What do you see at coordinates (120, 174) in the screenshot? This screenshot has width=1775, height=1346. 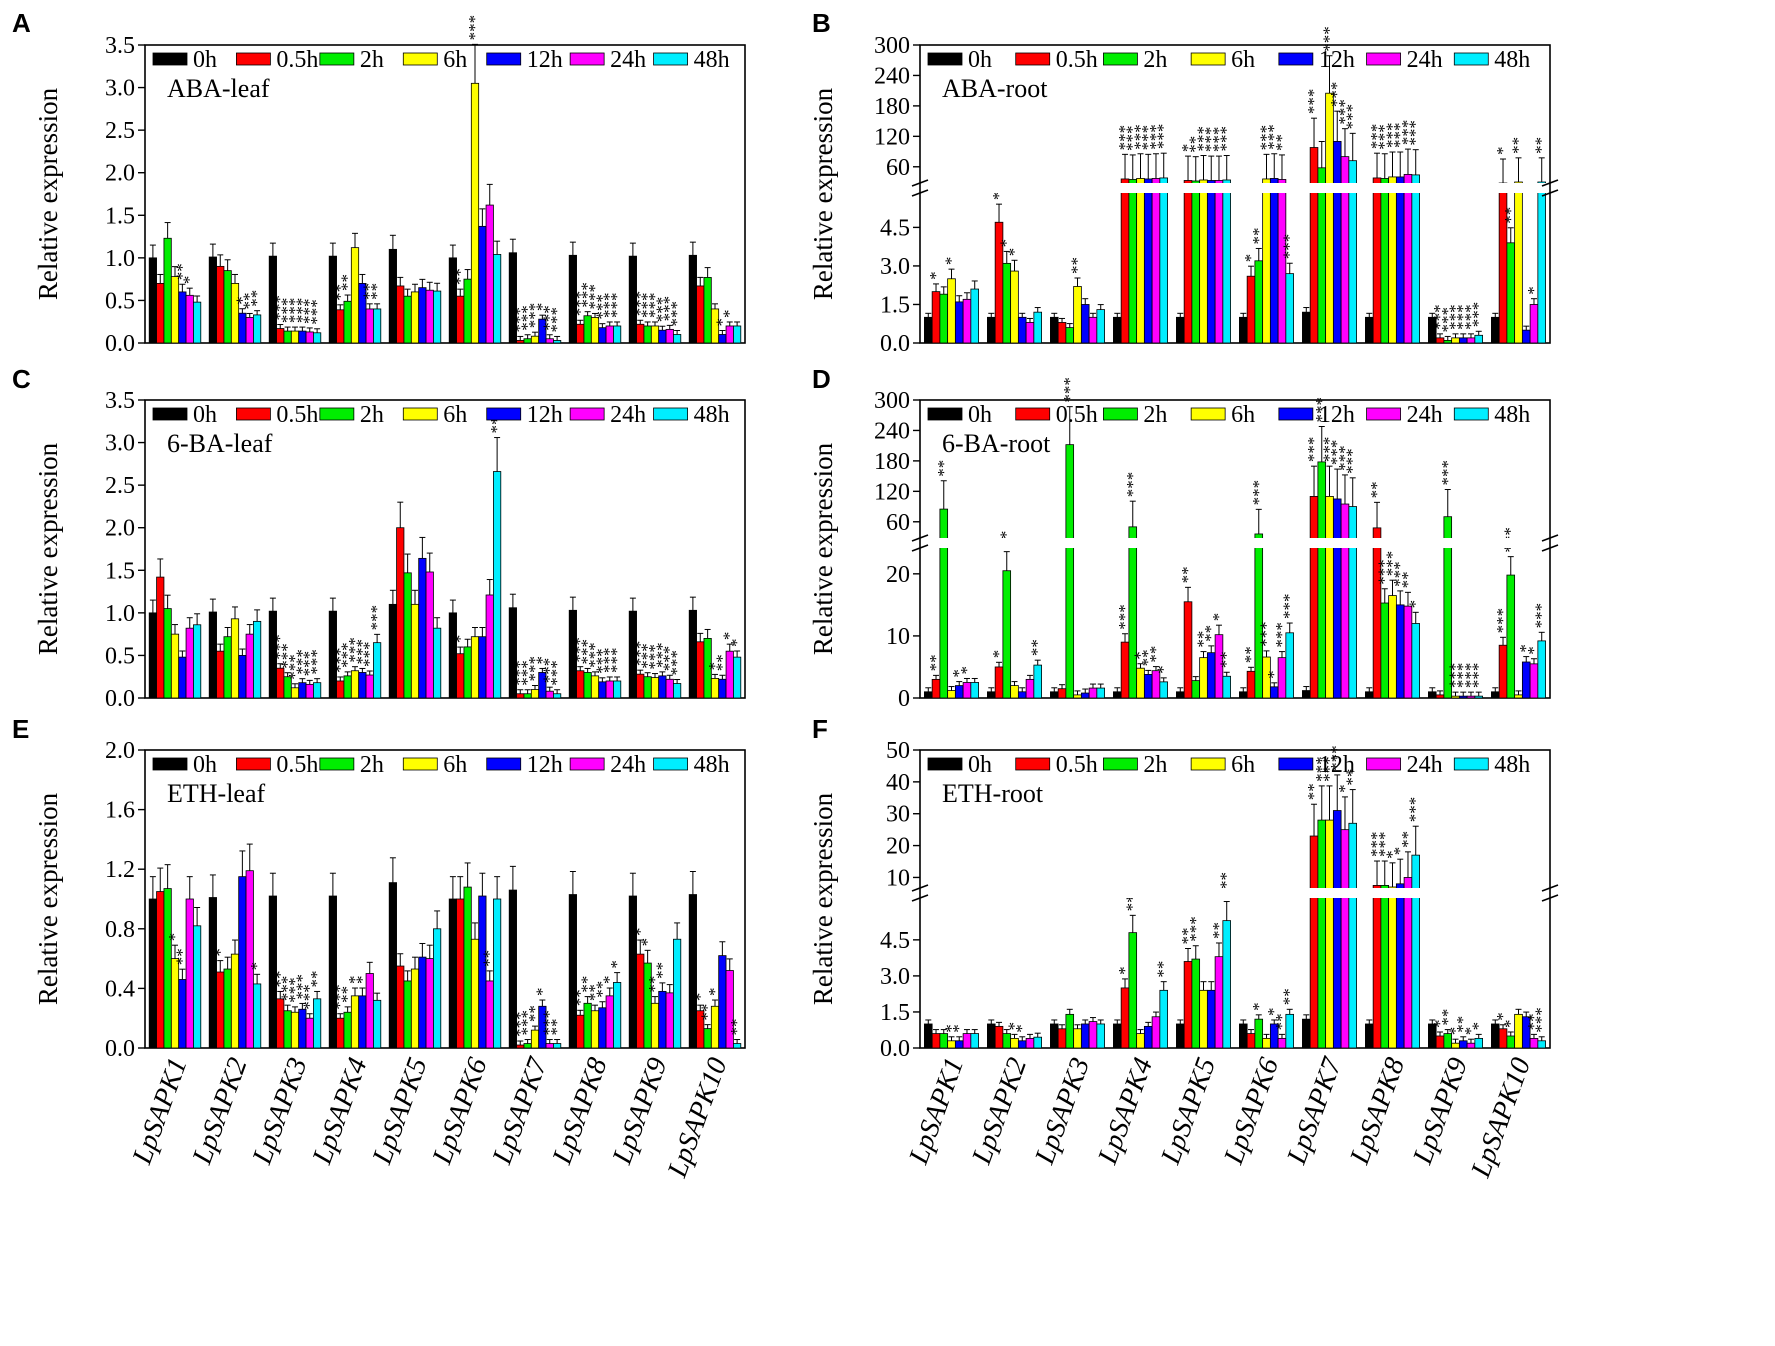 I see `y-tick-label: 2.0` at bounding box center [120, 174].